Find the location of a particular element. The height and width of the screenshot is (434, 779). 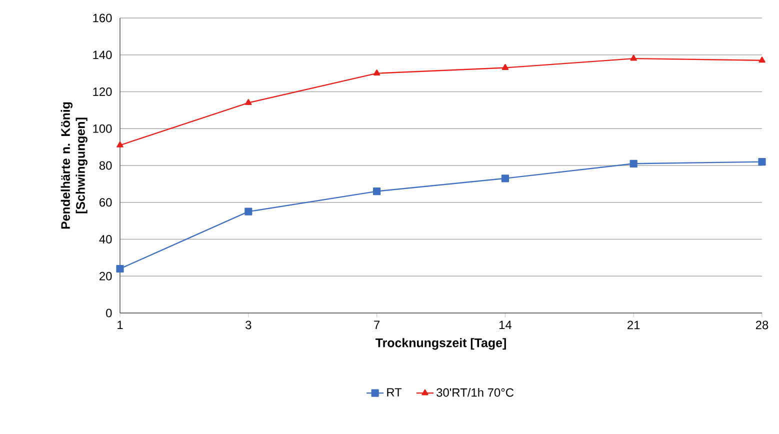

y-tick-label: 100 is located at coordinates (102, 128).